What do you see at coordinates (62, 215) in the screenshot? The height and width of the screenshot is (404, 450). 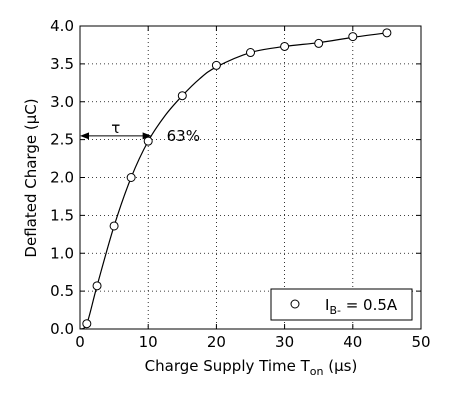 I see `y-tick-label-3: 1.5` at bounding box center [62, 215].